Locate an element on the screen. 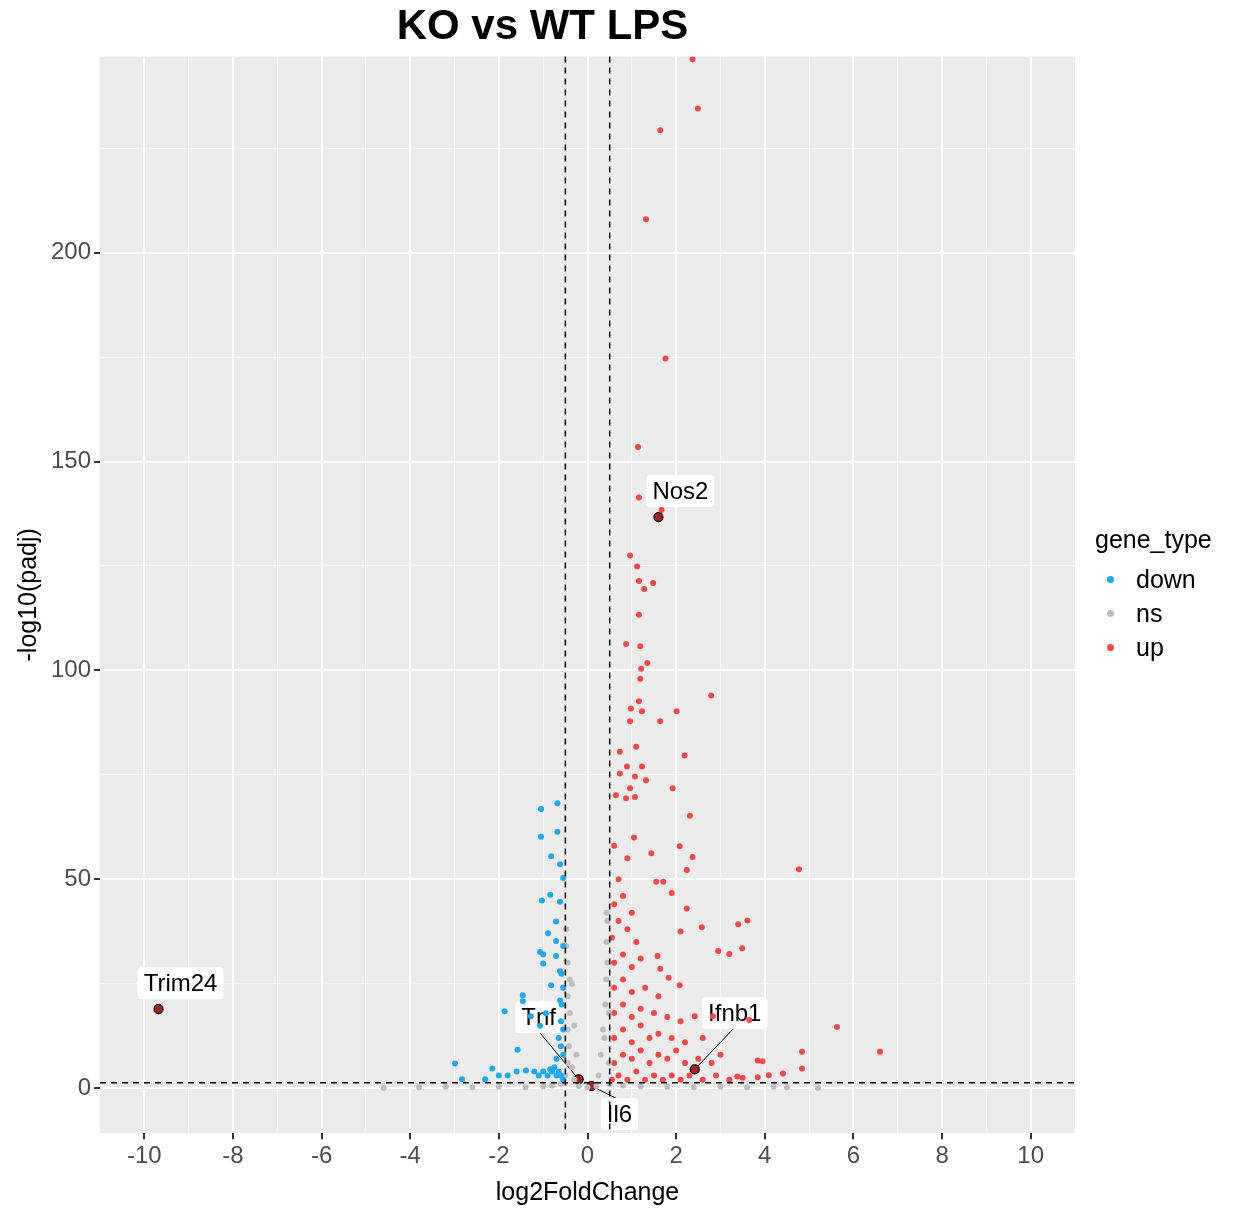 The width and height of the screenshot is (1242, 1218). x-tick-label: -8 is located at coordinates (233, 1155).